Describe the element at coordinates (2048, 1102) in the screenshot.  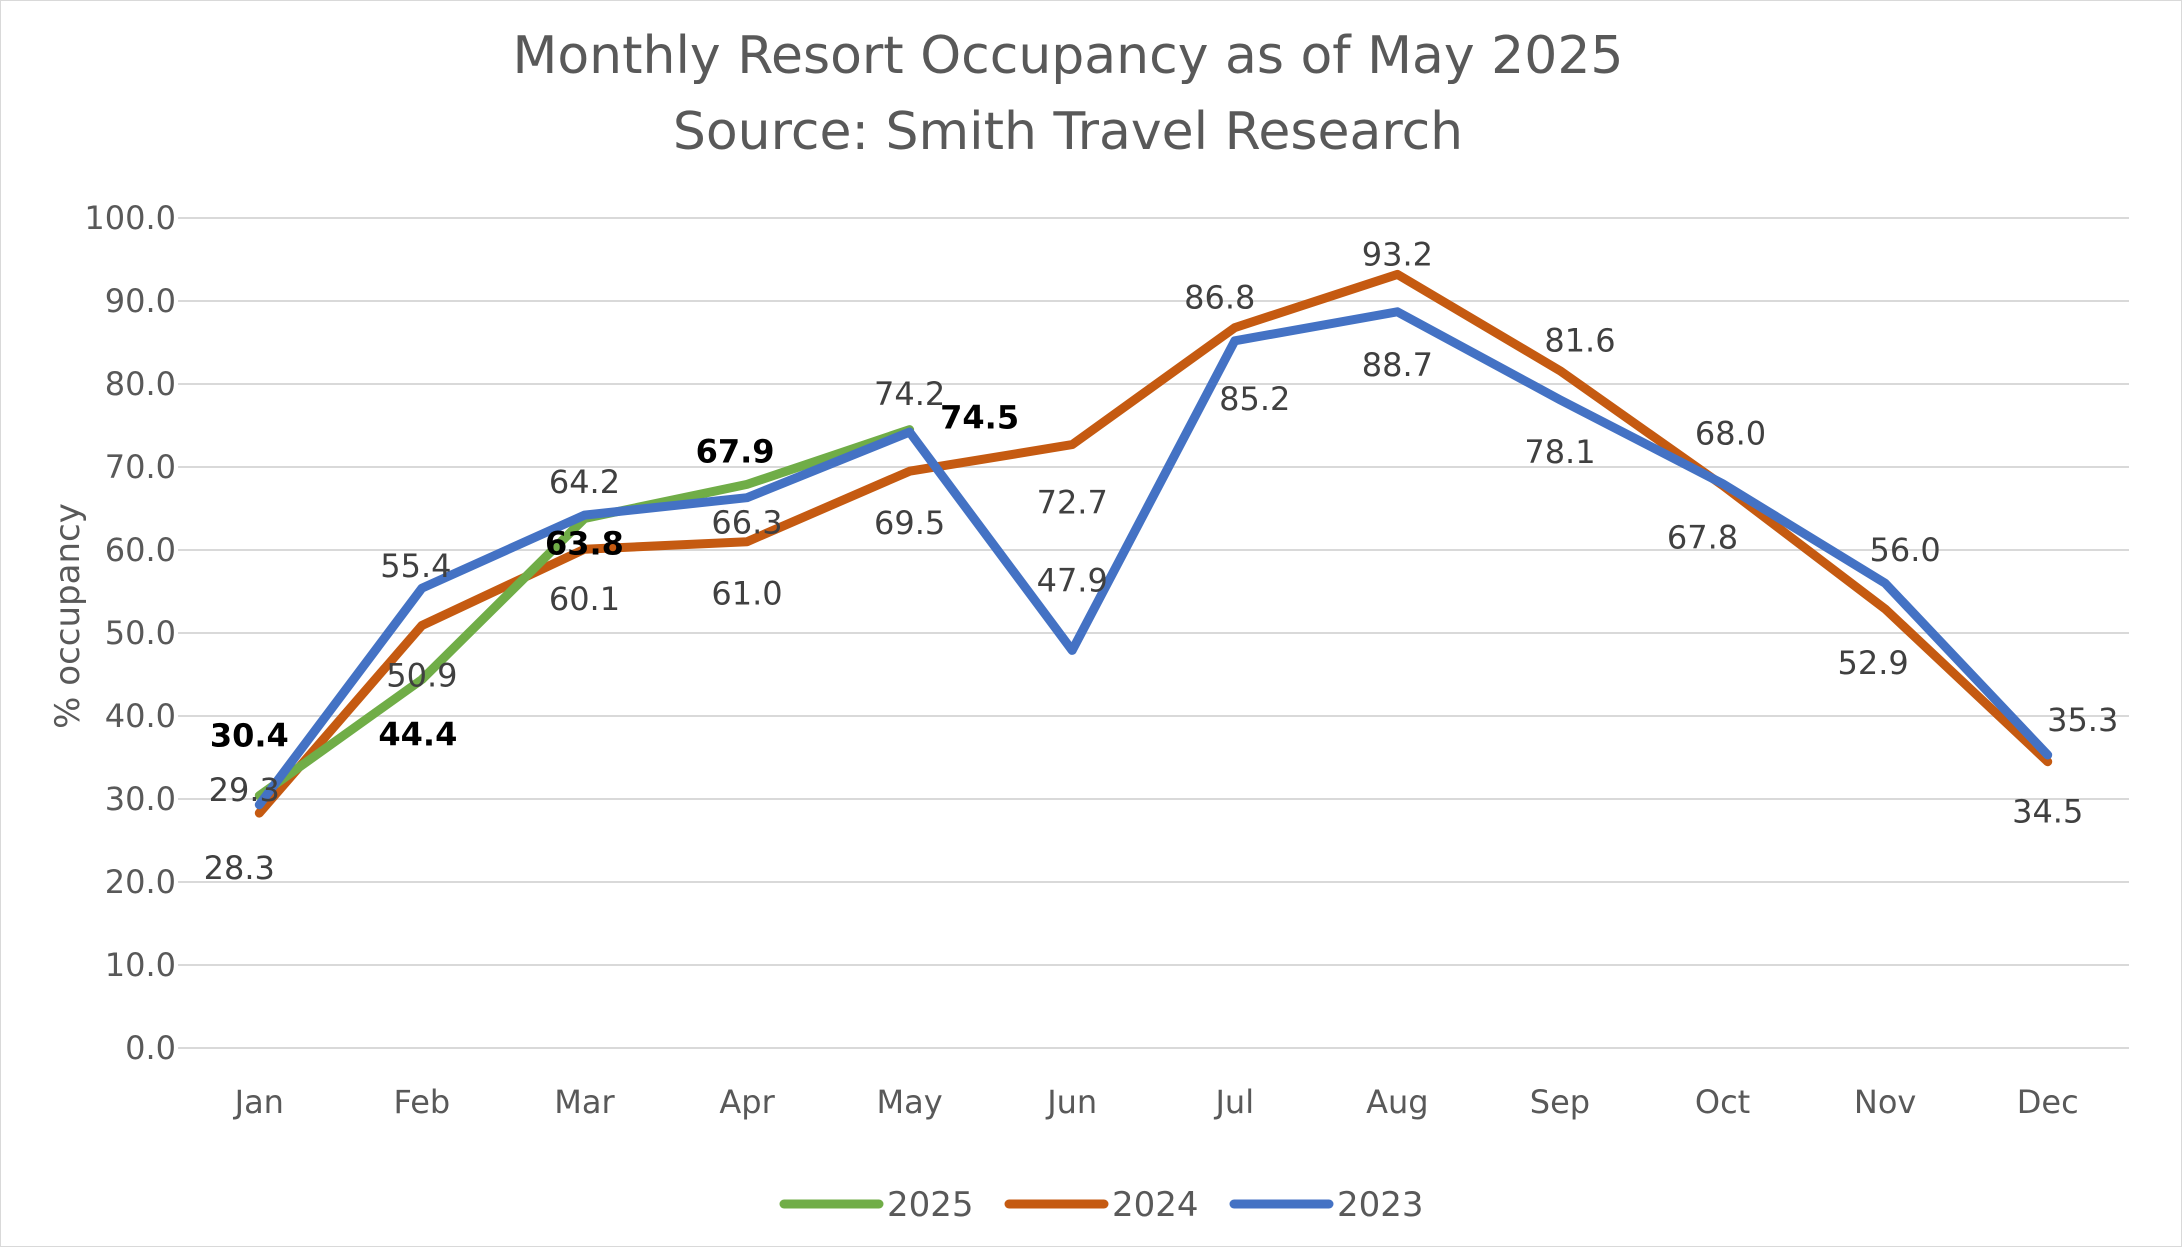
I see `x-tick-label: Dec` at that location.